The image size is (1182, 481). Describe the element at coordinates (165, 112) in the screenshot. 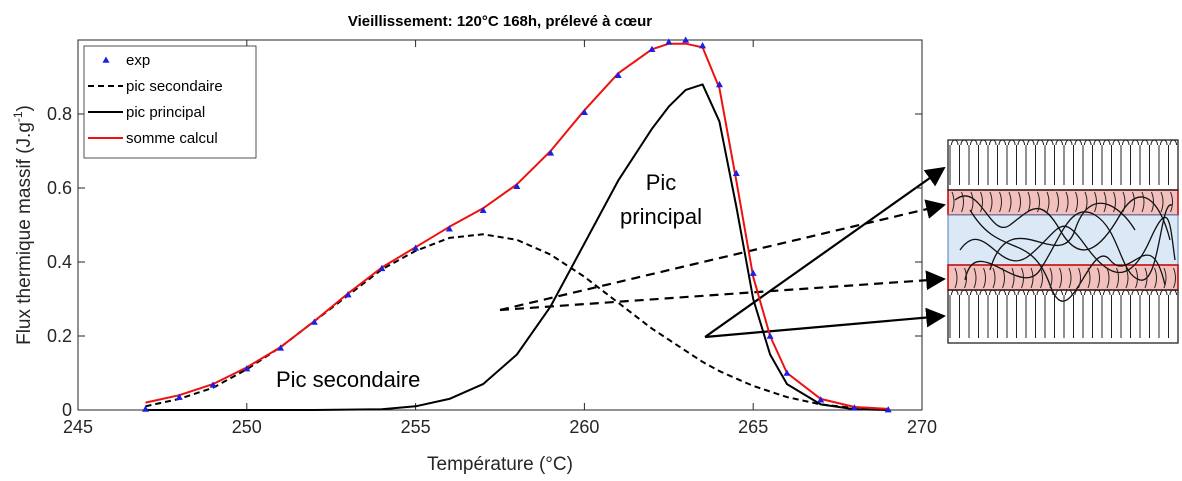

I see `legend-label: pic principal` at that location.